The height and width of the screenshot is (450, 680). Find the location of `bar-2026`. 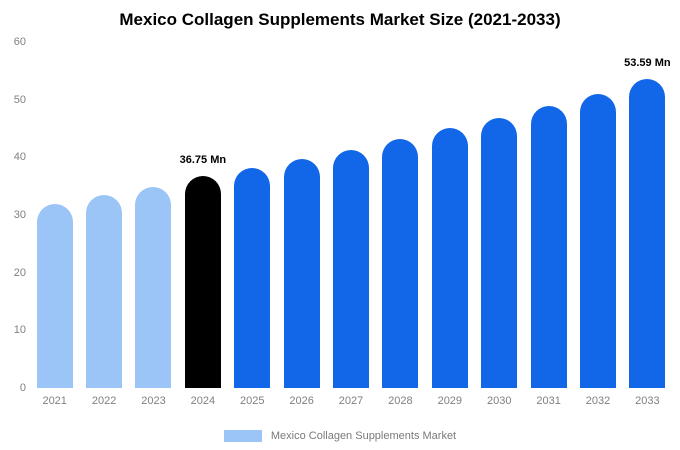

bar-2026 is located at coordinates (301, 273).